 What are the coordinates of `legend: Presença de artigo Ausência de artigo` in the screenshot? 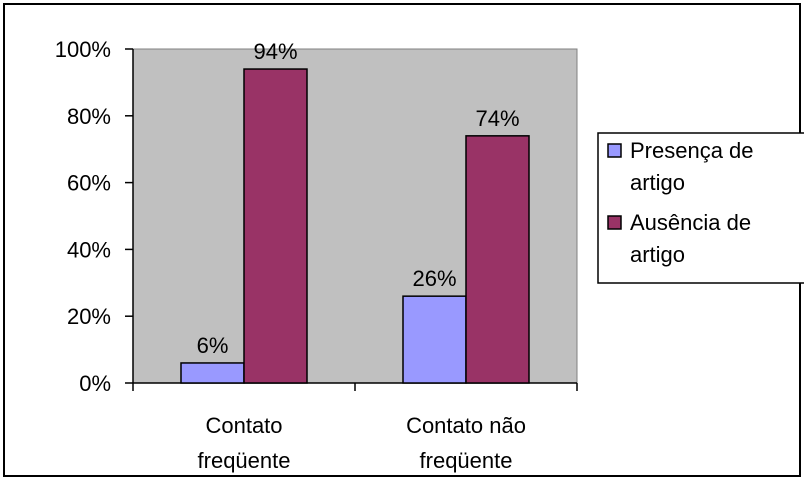 It's located at (700, 208).